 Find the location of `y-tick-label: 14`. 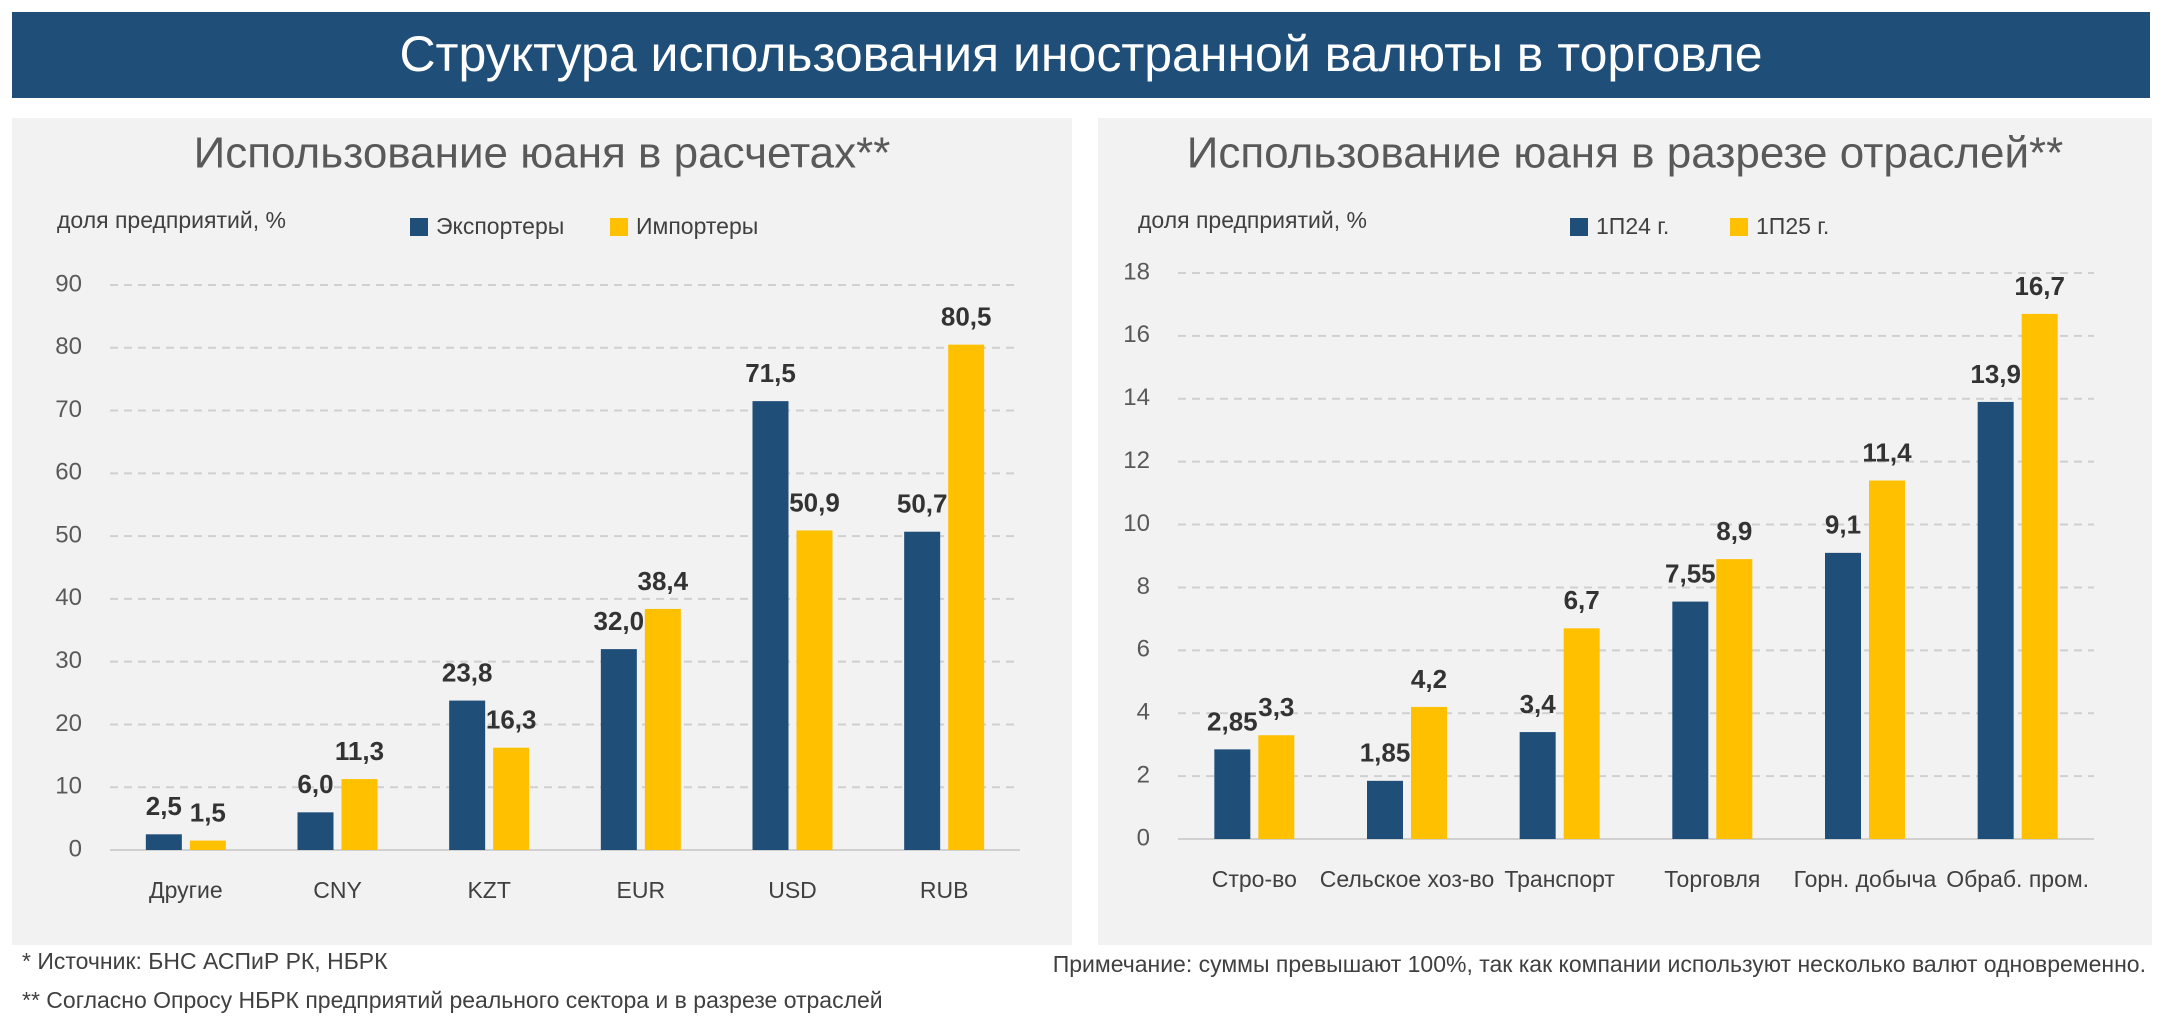

y-tick-label: 14 is located at coordinates (1136, 397).